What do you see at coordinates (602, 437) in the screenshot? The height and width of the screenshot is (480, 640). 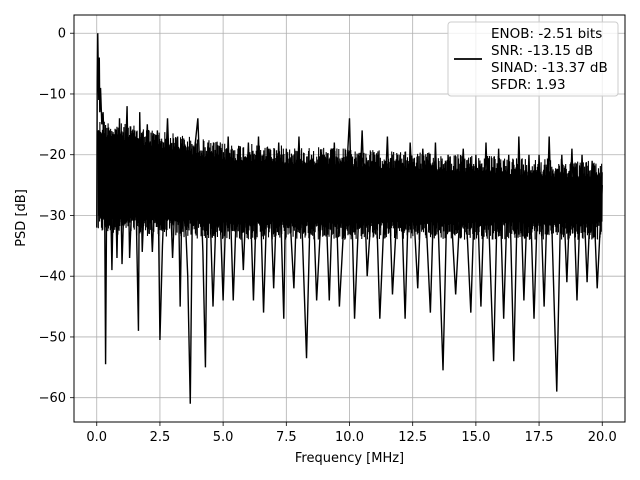 I see `x-tick-label: 20.0` at bounding box center [602, 437].